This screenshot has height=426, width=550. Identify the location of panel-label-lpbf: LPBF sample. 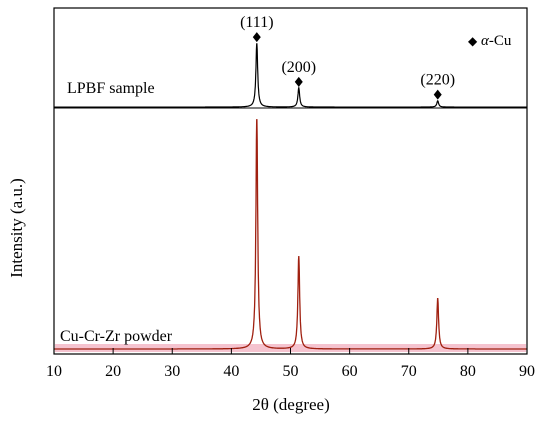
(111, 88).